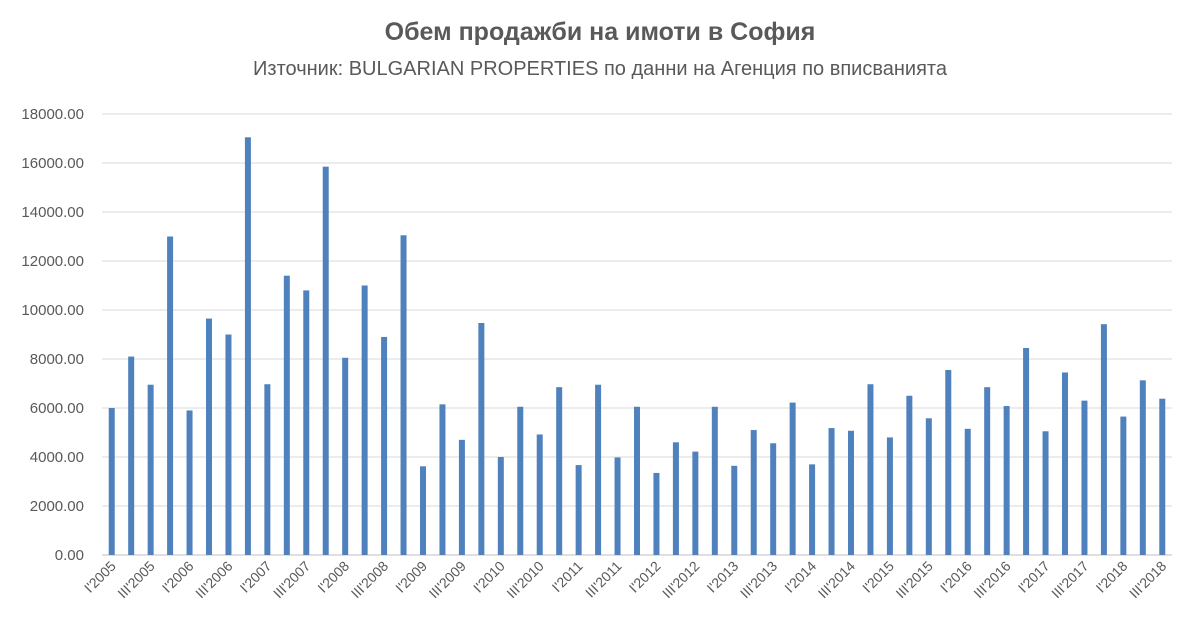 The width and height of the screenshot is (1200, 635). I want to click on x-tick-label: I'2011, so click(567, 576).